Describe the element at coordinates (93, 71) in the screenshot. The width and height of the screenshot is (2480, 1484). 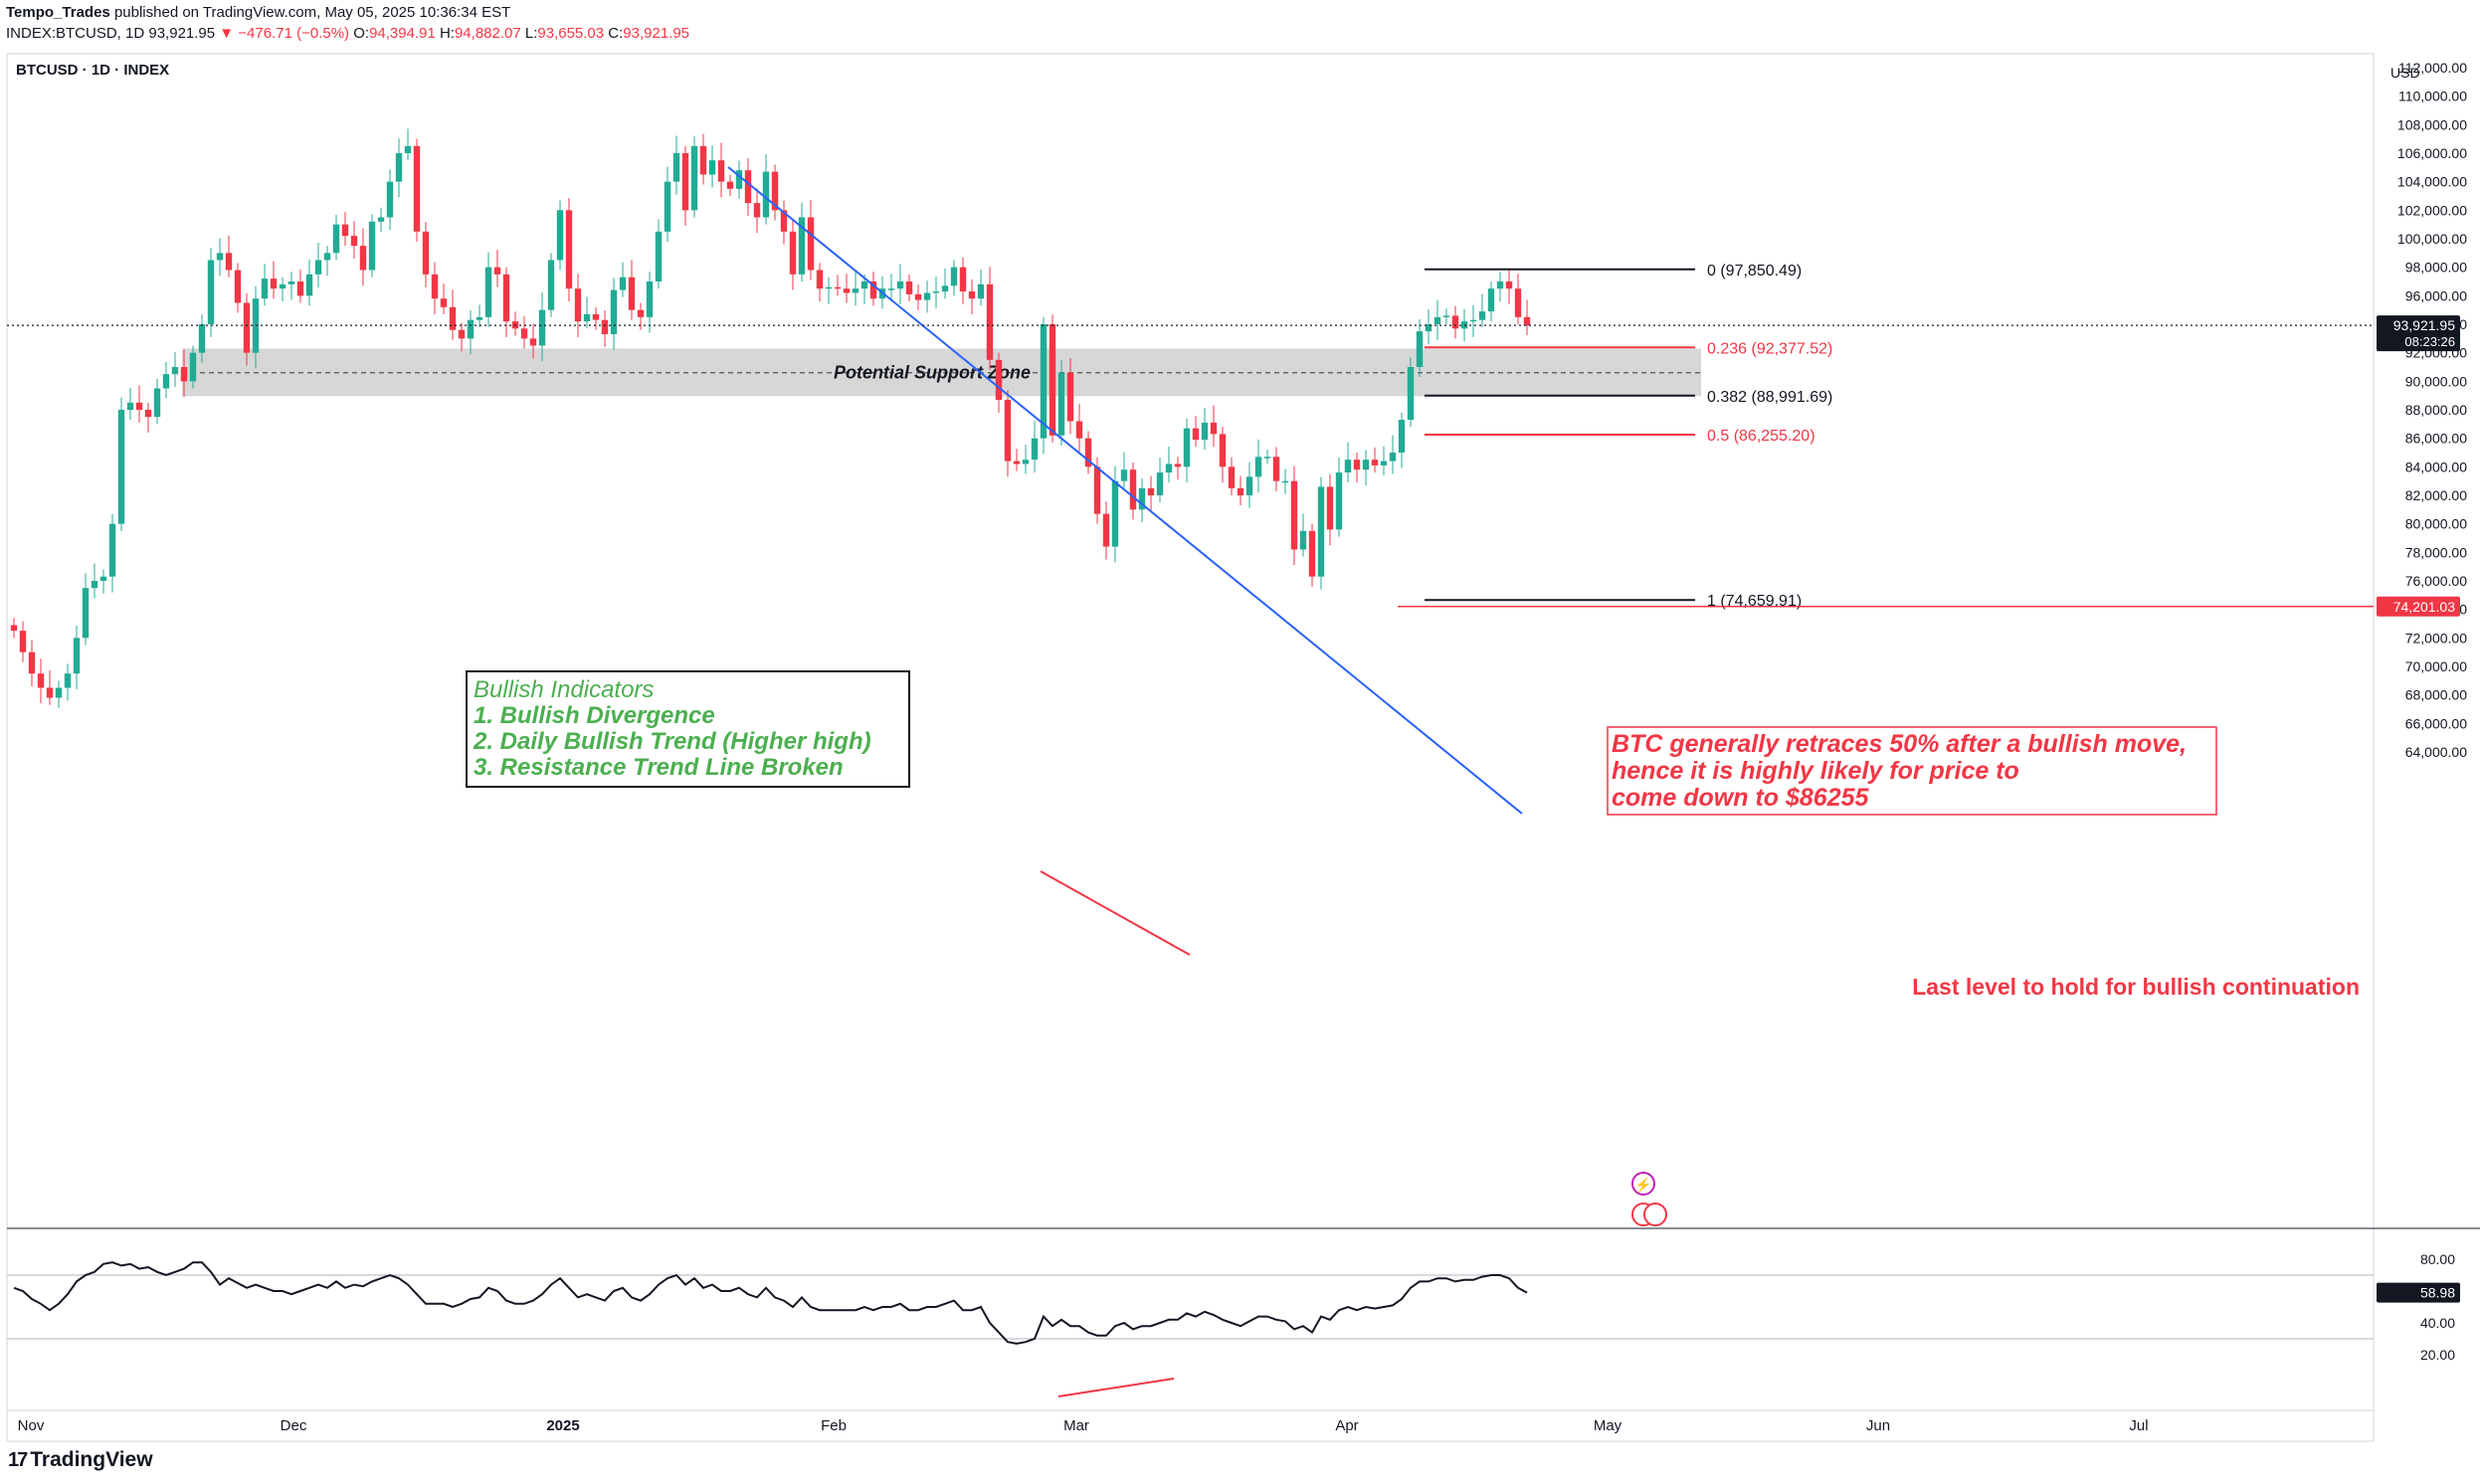
I see `chart-title: BTCUSD · 1D · INDEX` at that location.